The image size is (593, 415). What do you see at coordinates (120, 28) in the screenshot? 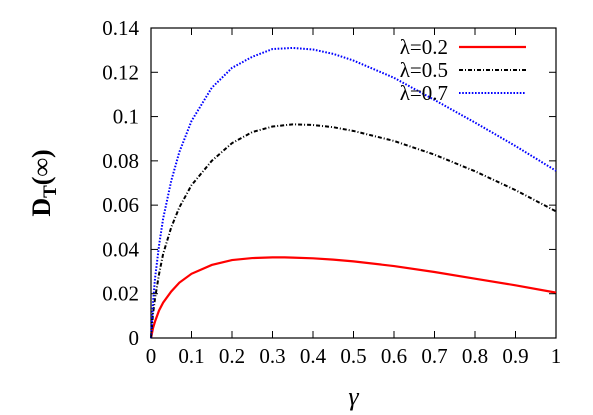
I see `y-tick-label: 0.14` at bounding box center [120, 28].